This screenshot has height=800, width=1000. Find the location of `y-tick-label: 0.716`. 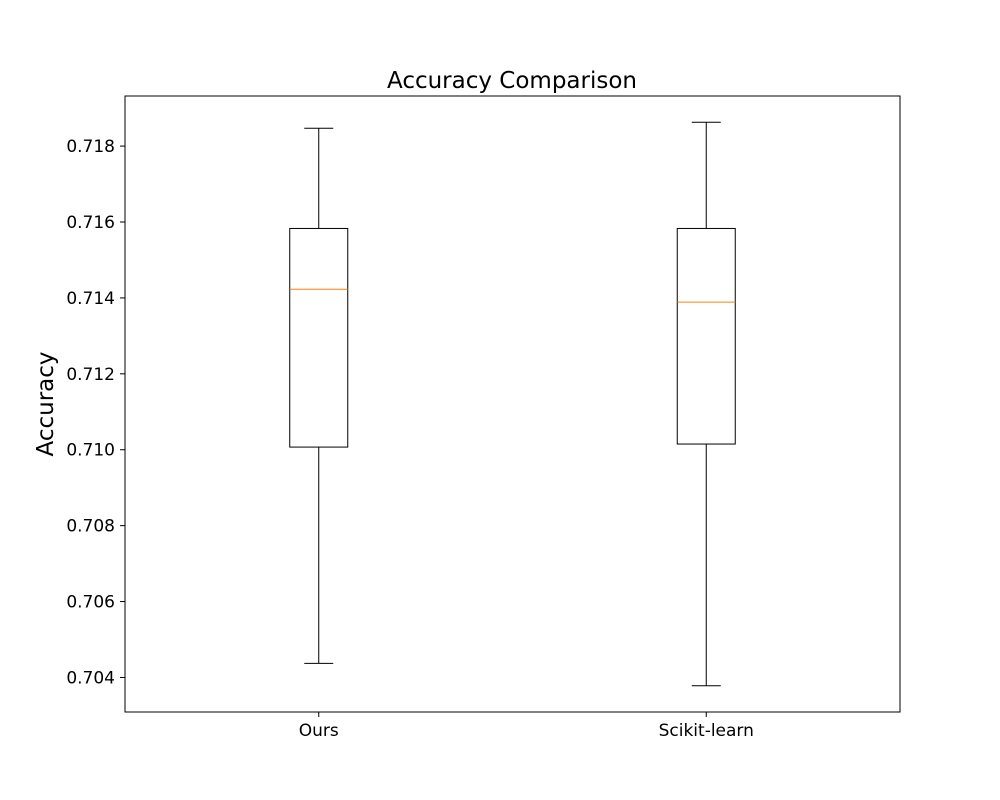

y-tick-label: 0.716 is located at coordinates (90, 223).